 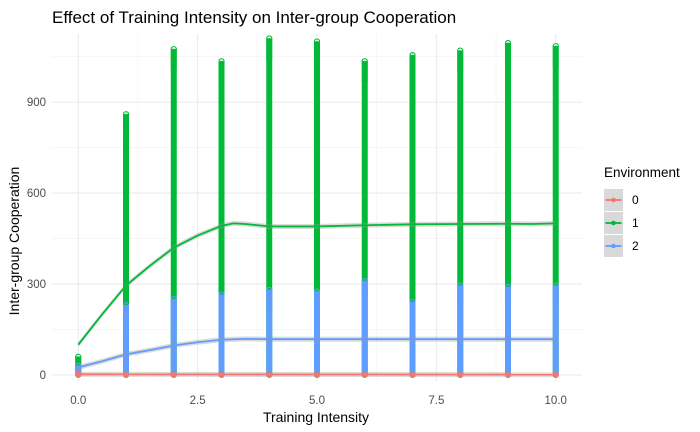 What do you see at coordinates (556, 401) in the screenshot?
I see `x-tick-label: 10.0` at bounding box center [556, 401].